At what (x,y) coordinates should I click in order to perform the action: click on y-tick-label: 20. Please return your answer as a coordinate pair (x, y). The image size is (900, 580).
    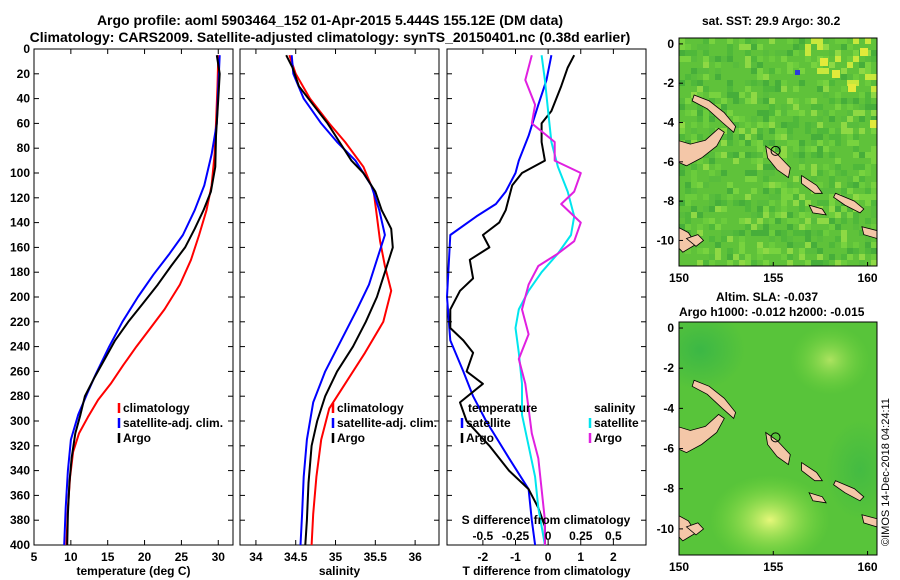
    Looking at the image, I should click on (24, 74).